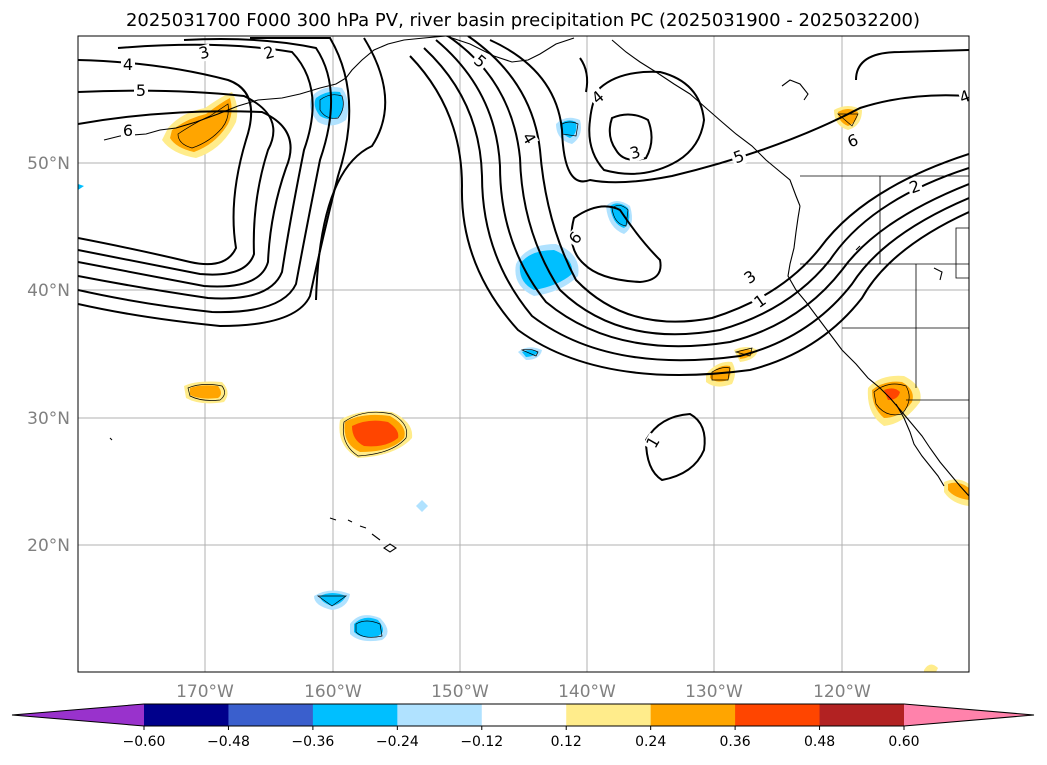  Describe the element at coordinates (78, 715) in the screenshot. I see `colorbar-extend-low` at that location.